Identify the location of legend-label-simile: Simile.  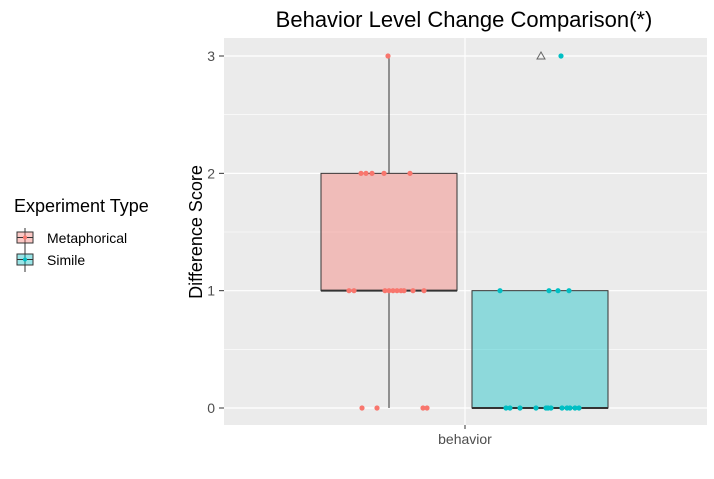
(66, 260).